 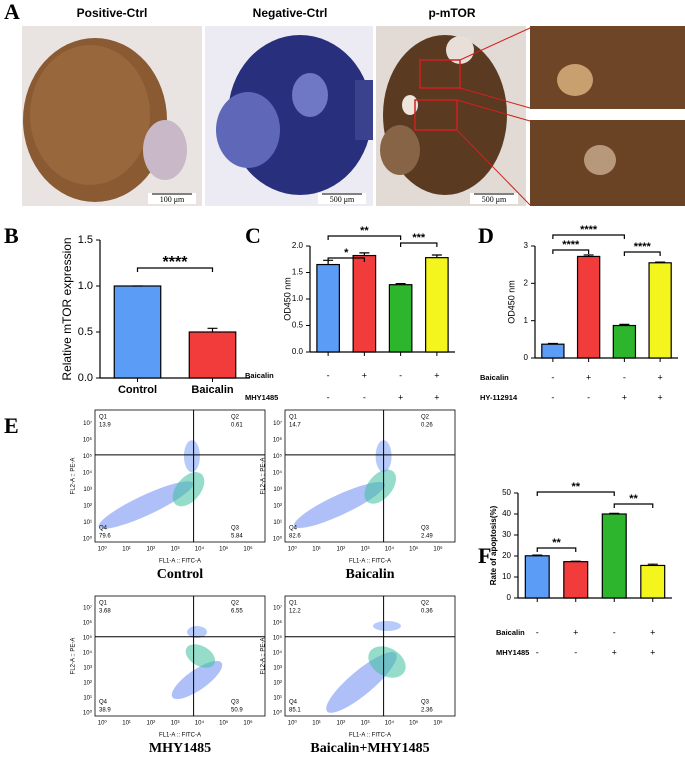 I want to click on y-tick-label: 40, so click(x=506, y=513).